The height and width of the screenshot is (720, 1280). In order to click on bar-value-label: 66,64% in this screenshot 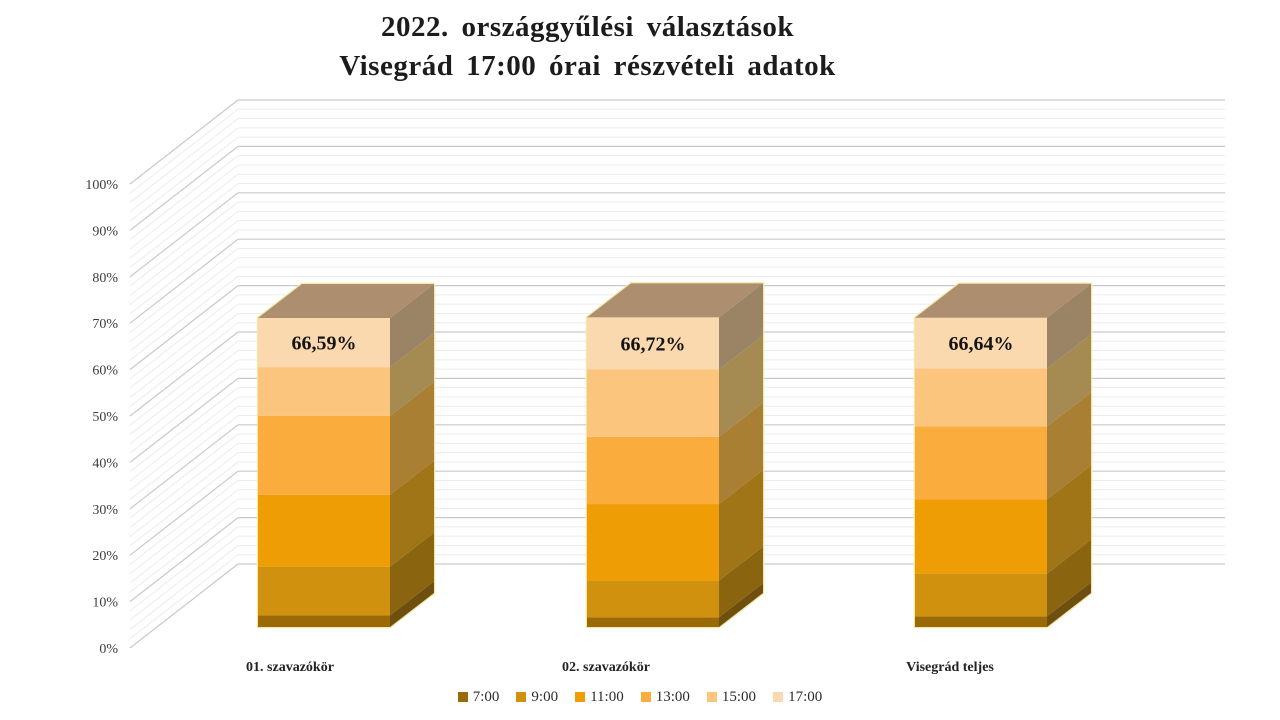, I will do `click(981, 344)`.